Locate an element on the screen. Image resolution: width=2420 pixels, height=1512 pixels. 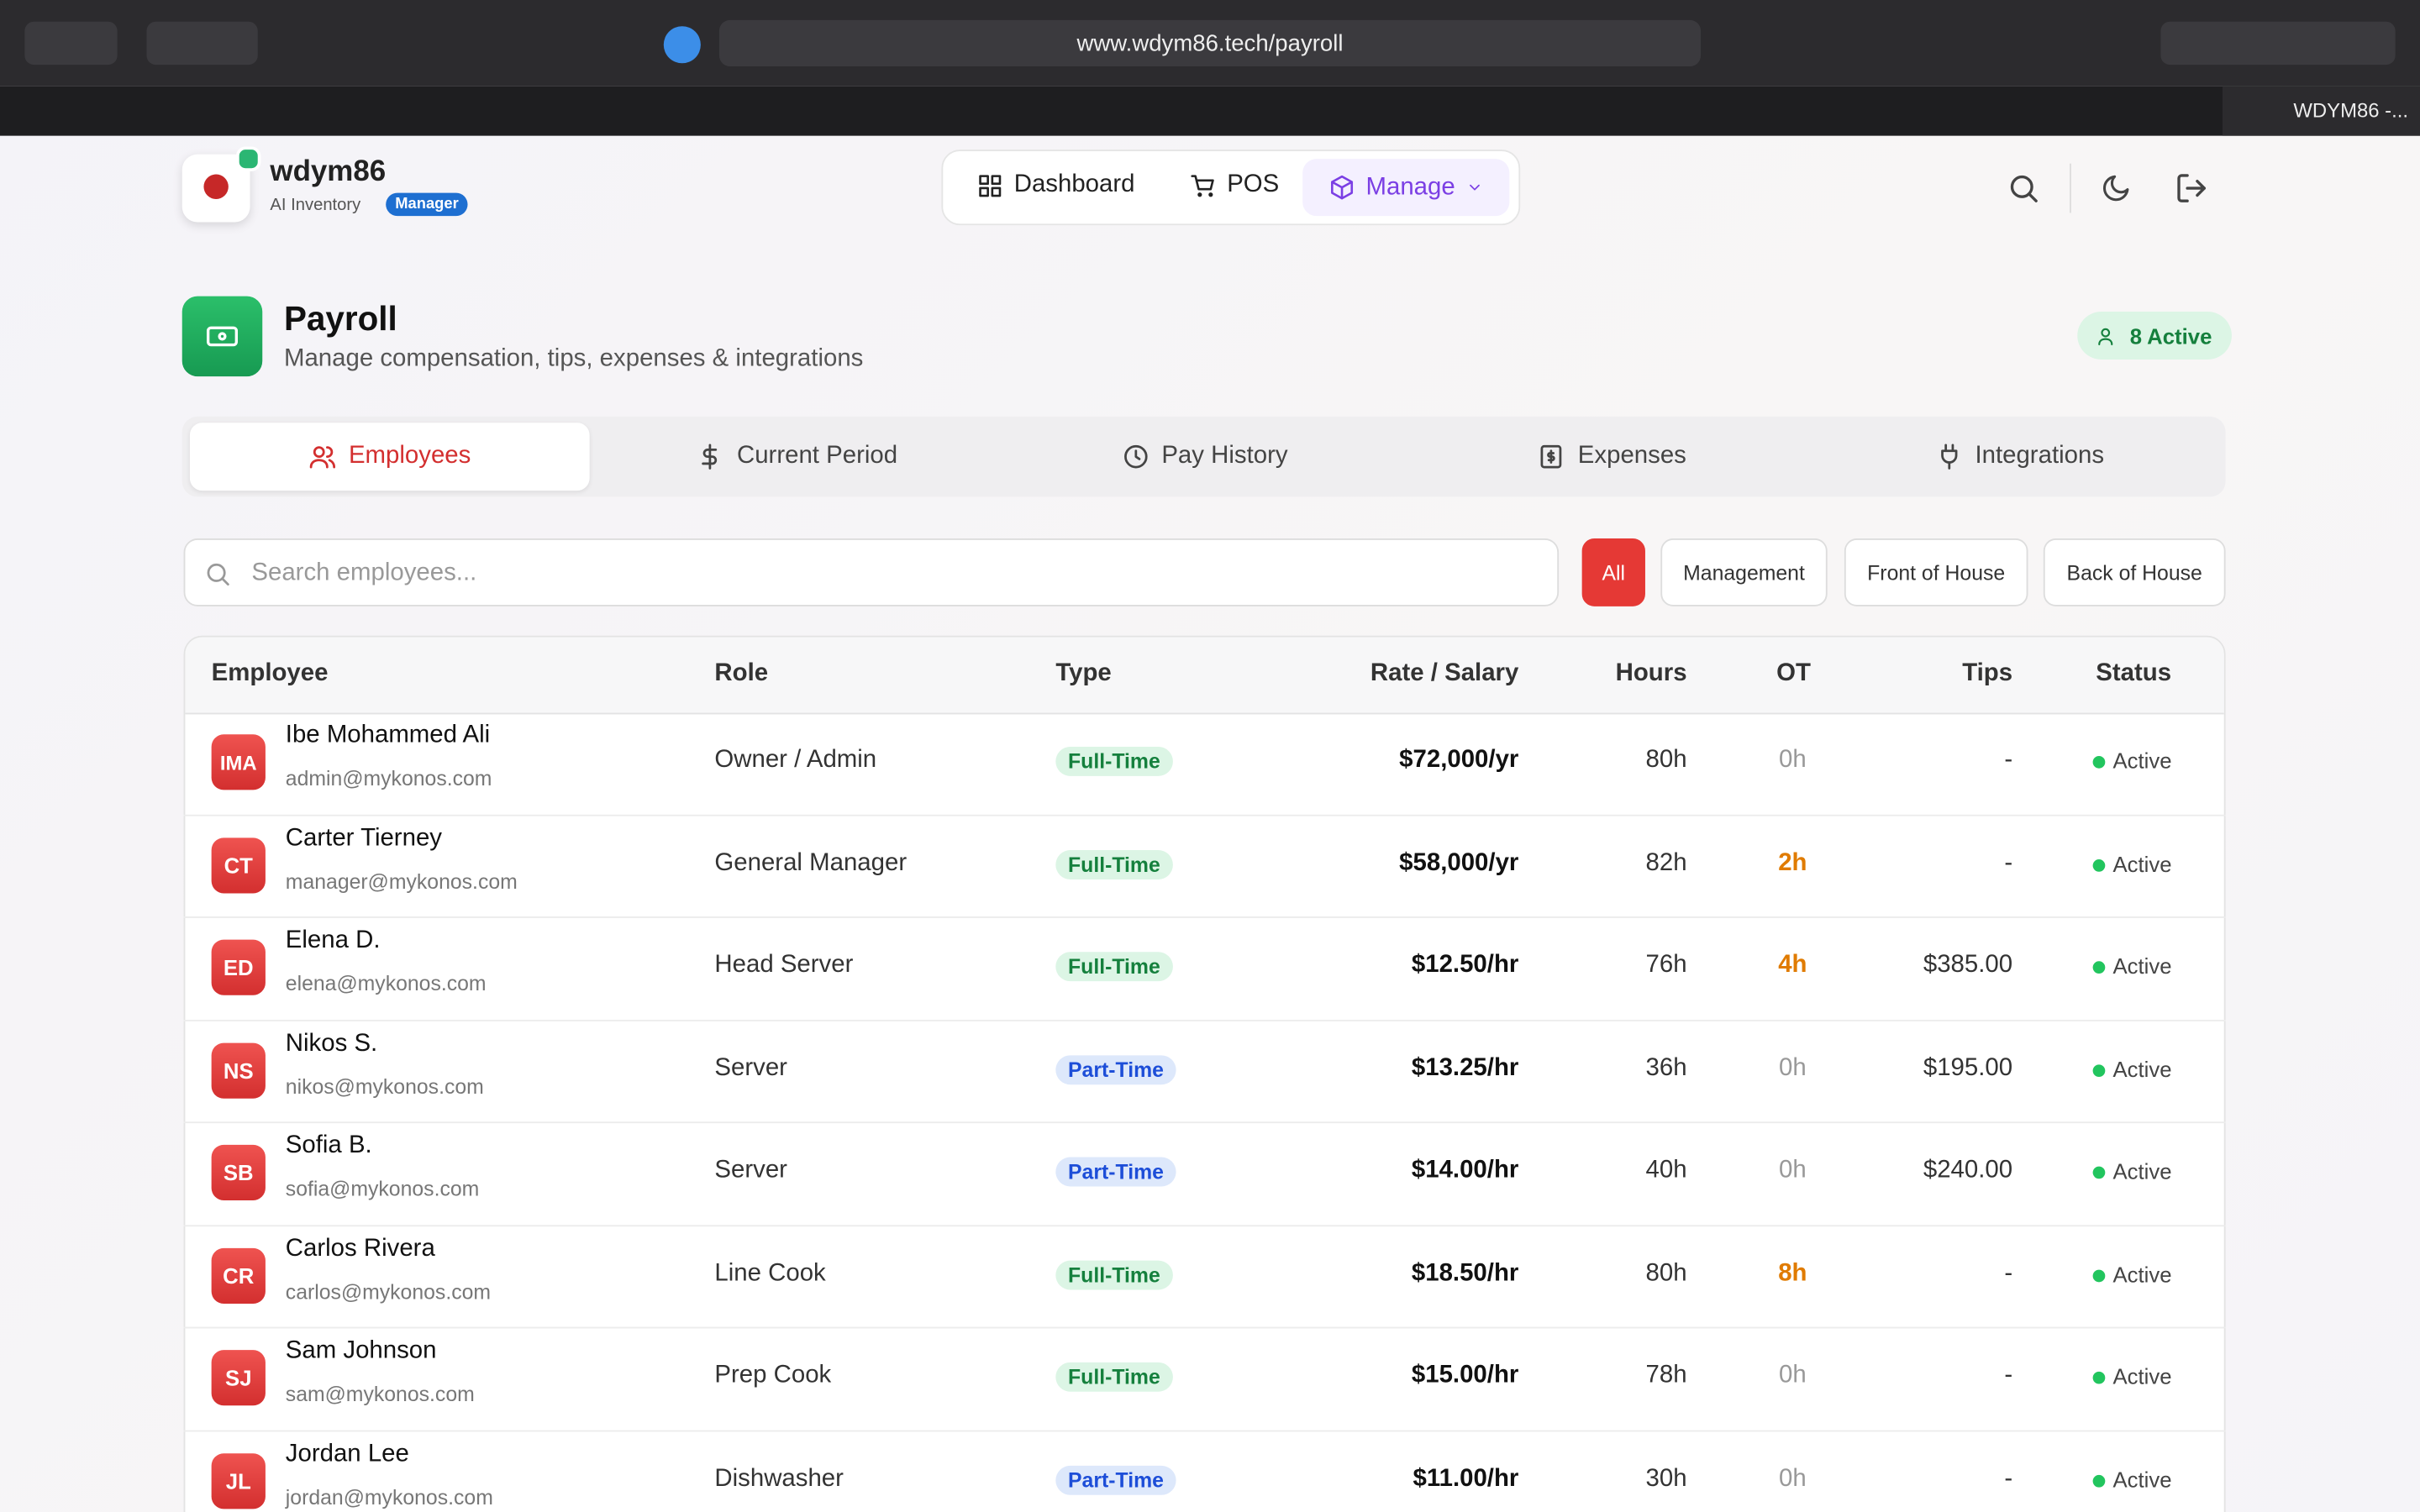
rate: $15.00/hr is located at coordinates (1465, 1375).